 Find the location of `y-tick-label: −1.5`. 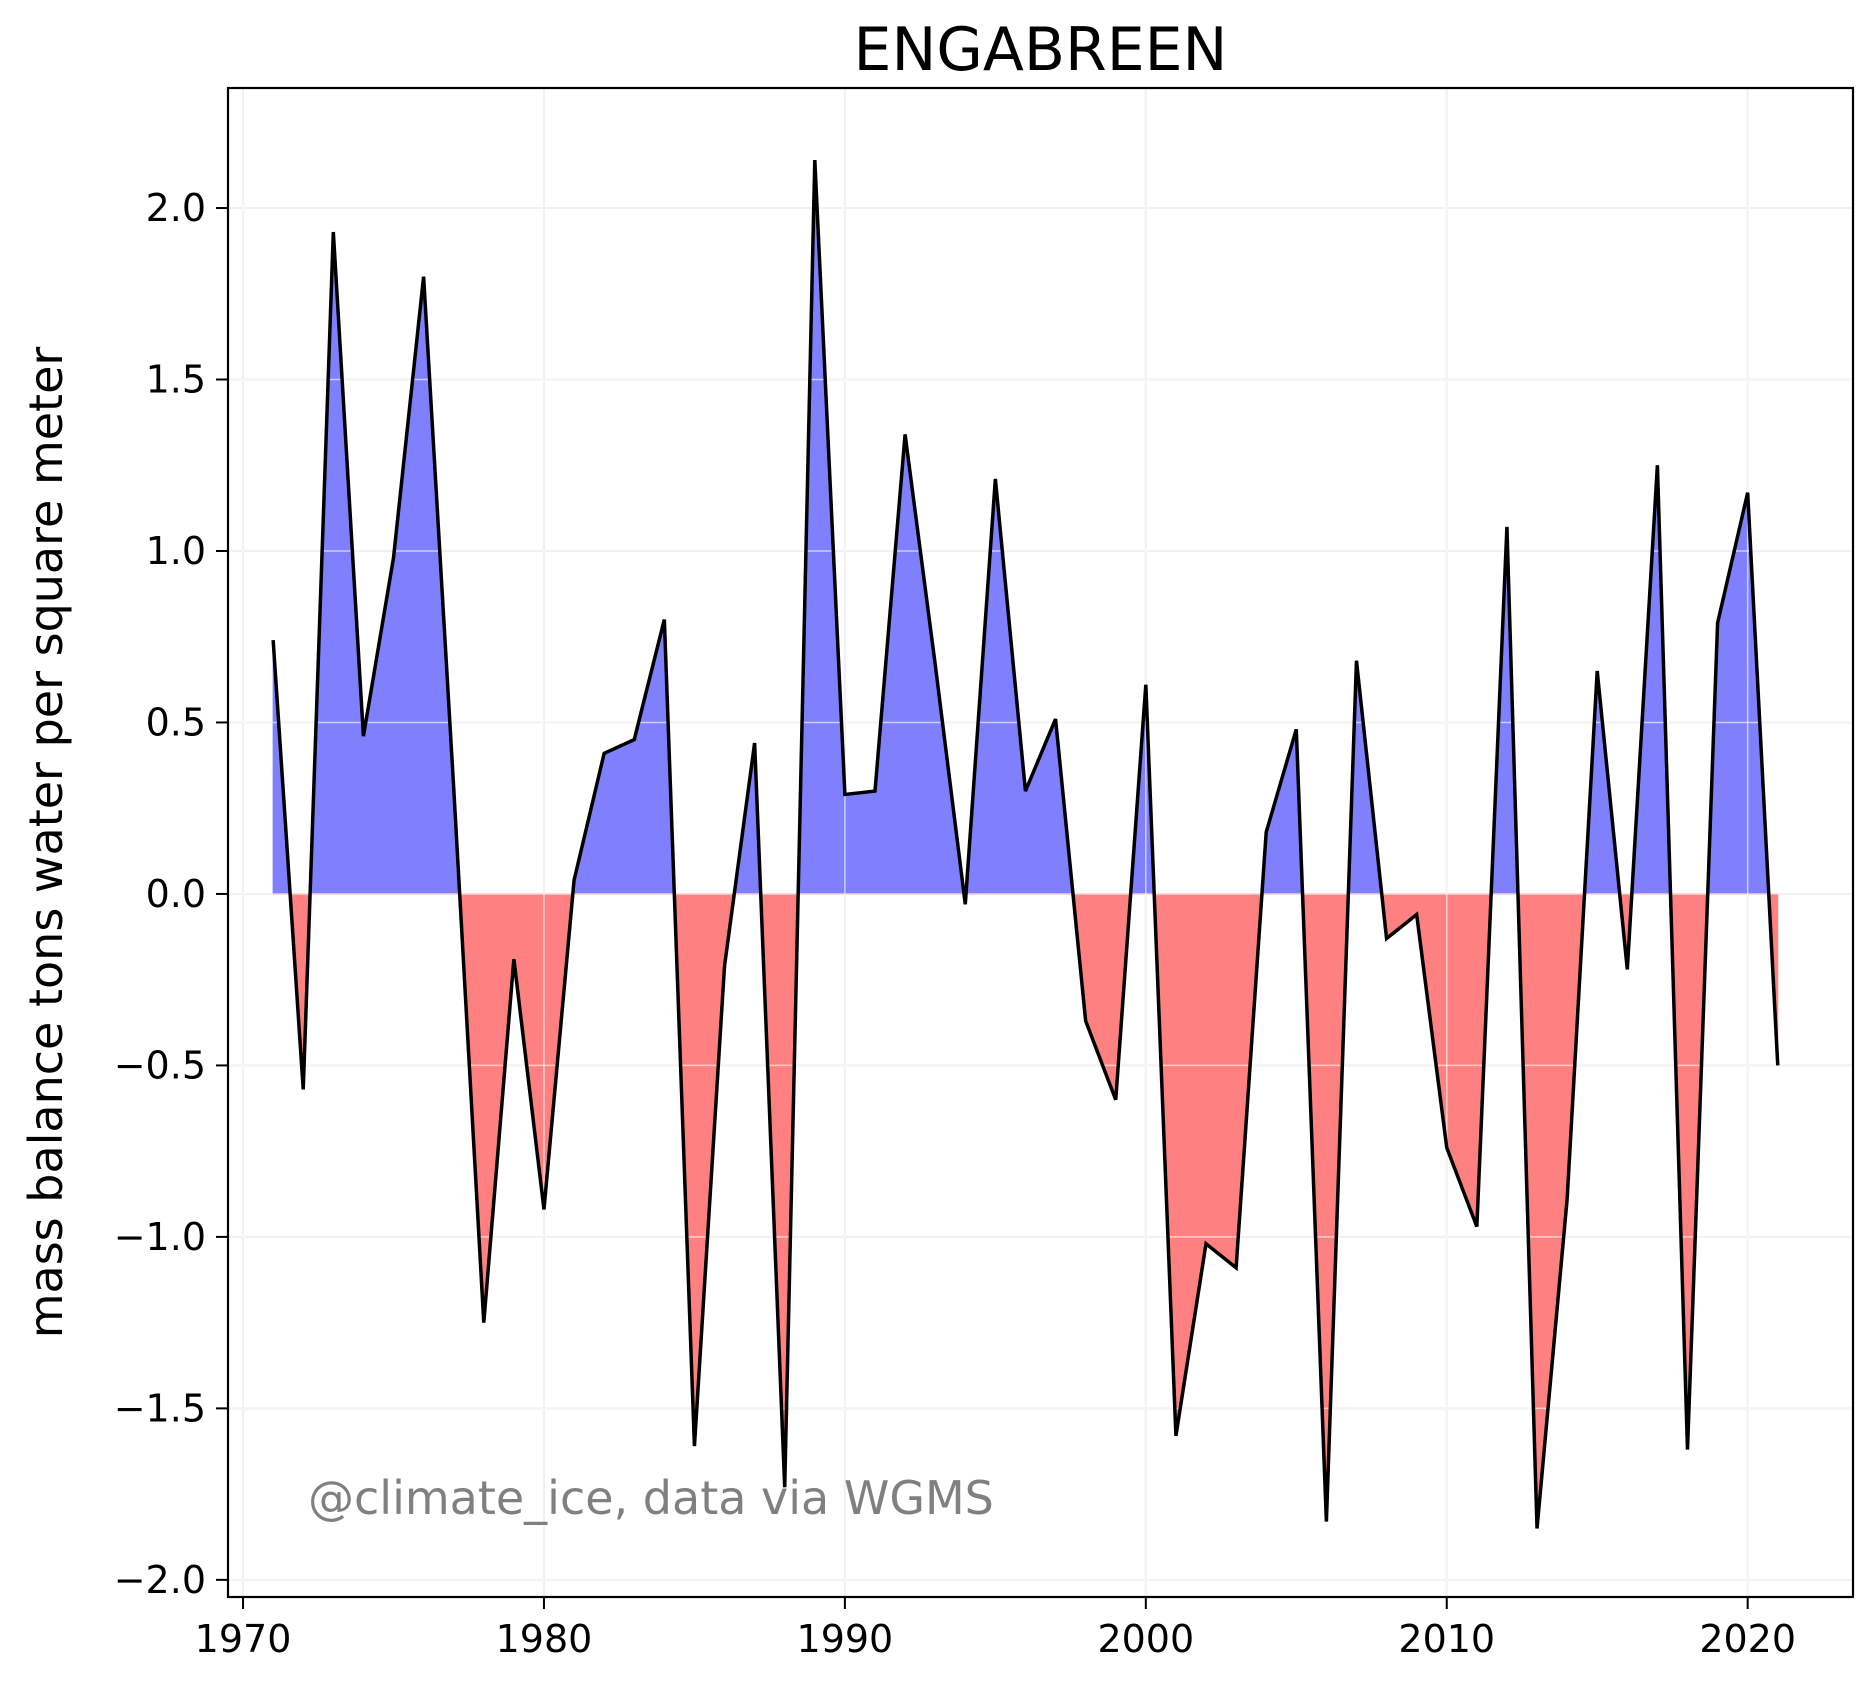

y-tick-label: −1.5 is located at coordinates (160, 1408).